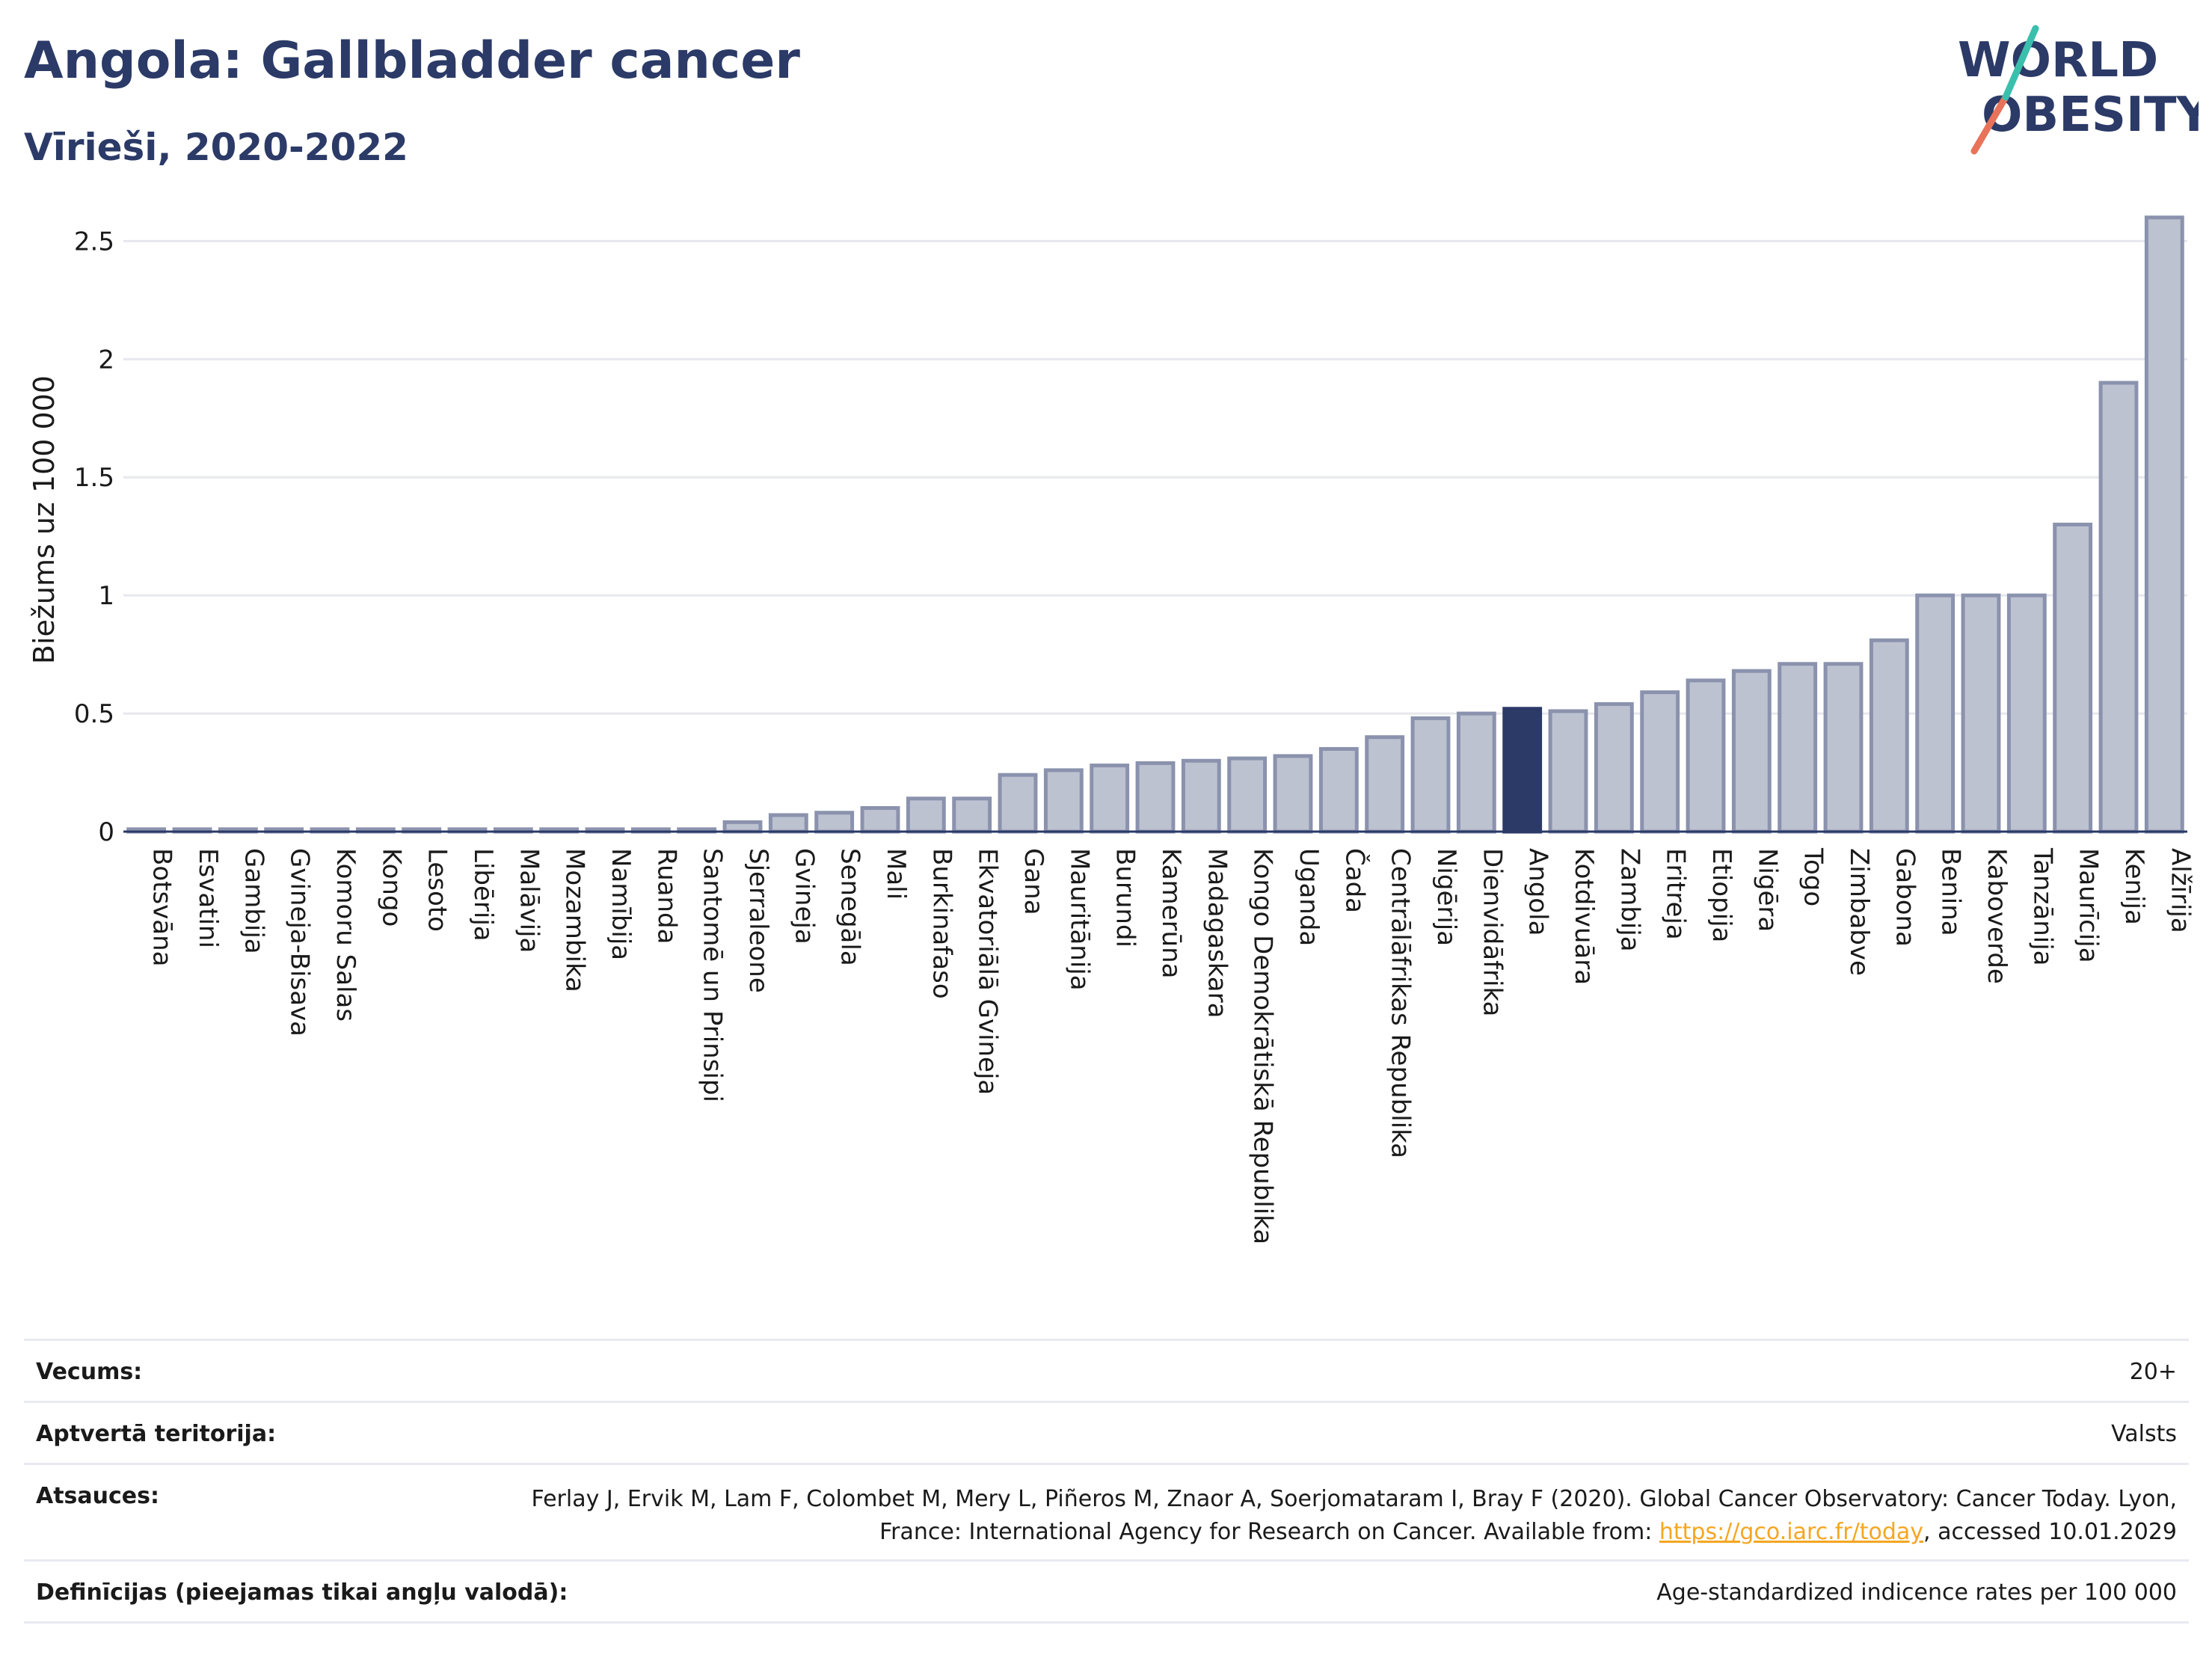 The width and height of the screenshot is (2212, 1655). What do you see at coordinates (2042, 906) in the screenshot?
I see `x-tick-label: Tanzānija` at bounding box center [2042, 906].